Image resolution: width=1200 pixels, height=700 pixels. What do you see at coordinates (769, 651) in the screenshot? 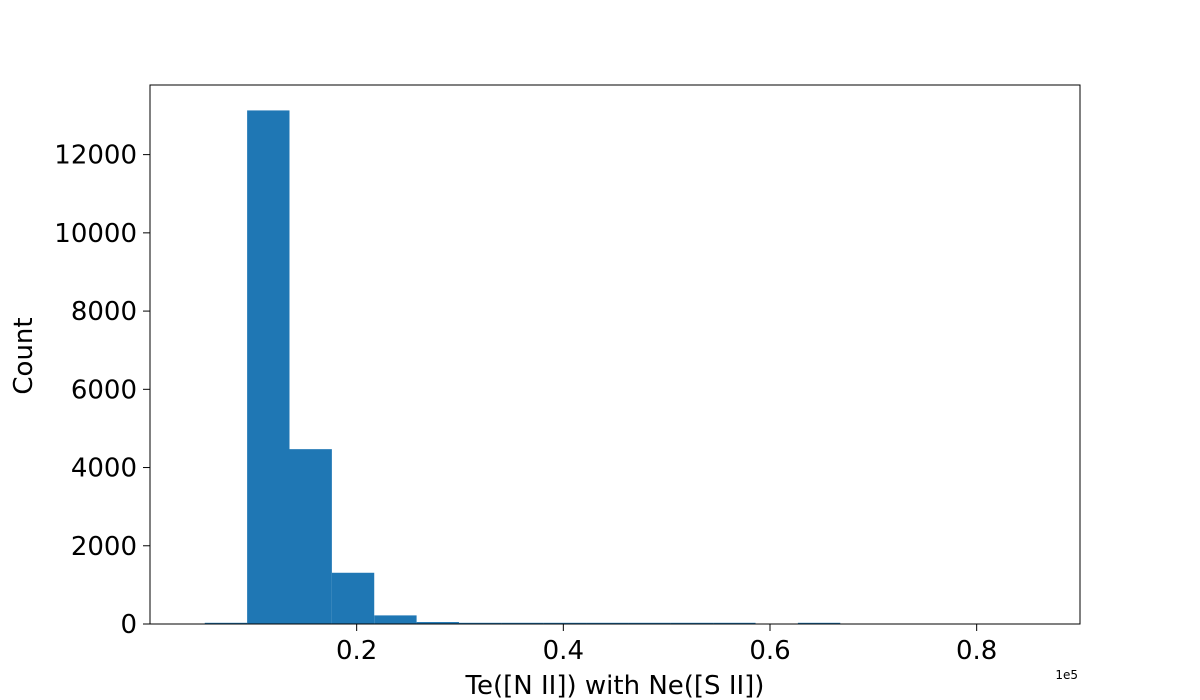
I see `x-tick-label: 0.6` at bounding box center [769, 651].